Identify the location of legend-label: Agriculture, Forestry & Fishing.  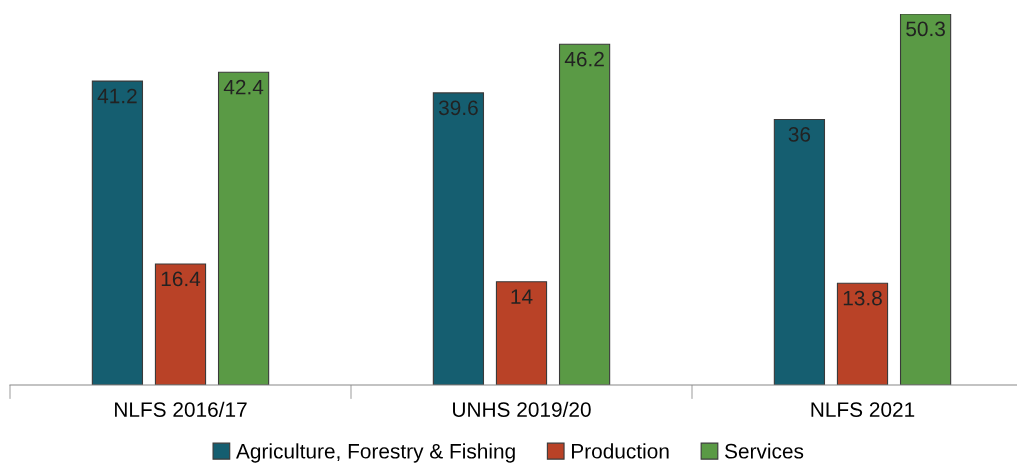
(375, 453).